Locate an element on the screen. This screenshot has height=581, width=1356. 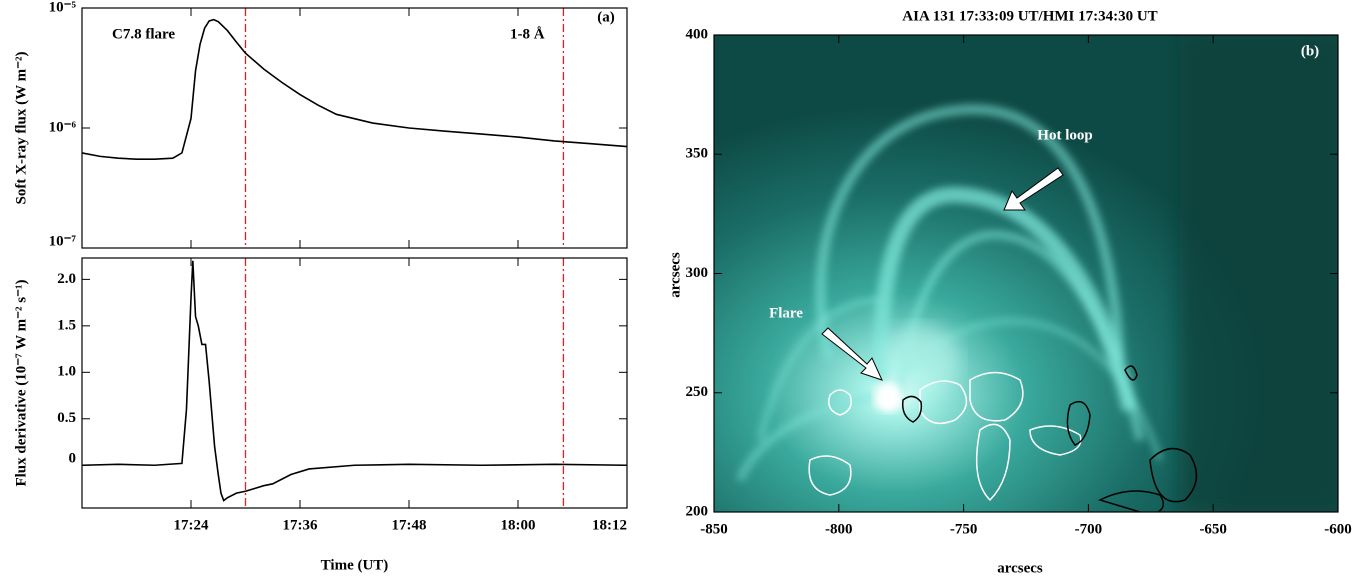
x-tick-label: -800 is located at coordinates (839, 529).